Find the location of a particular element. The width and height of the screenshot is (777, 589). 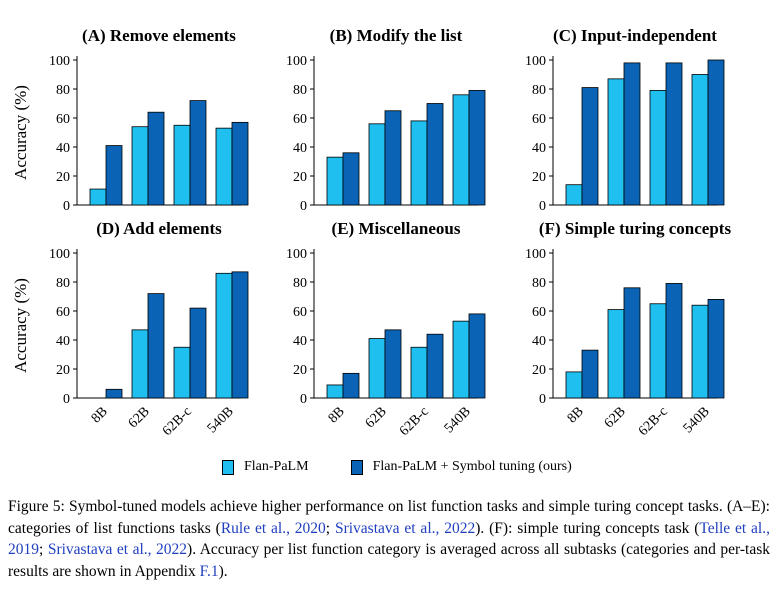

panel-title: (E) Miscellaneous is located at coordinates (396, 228).